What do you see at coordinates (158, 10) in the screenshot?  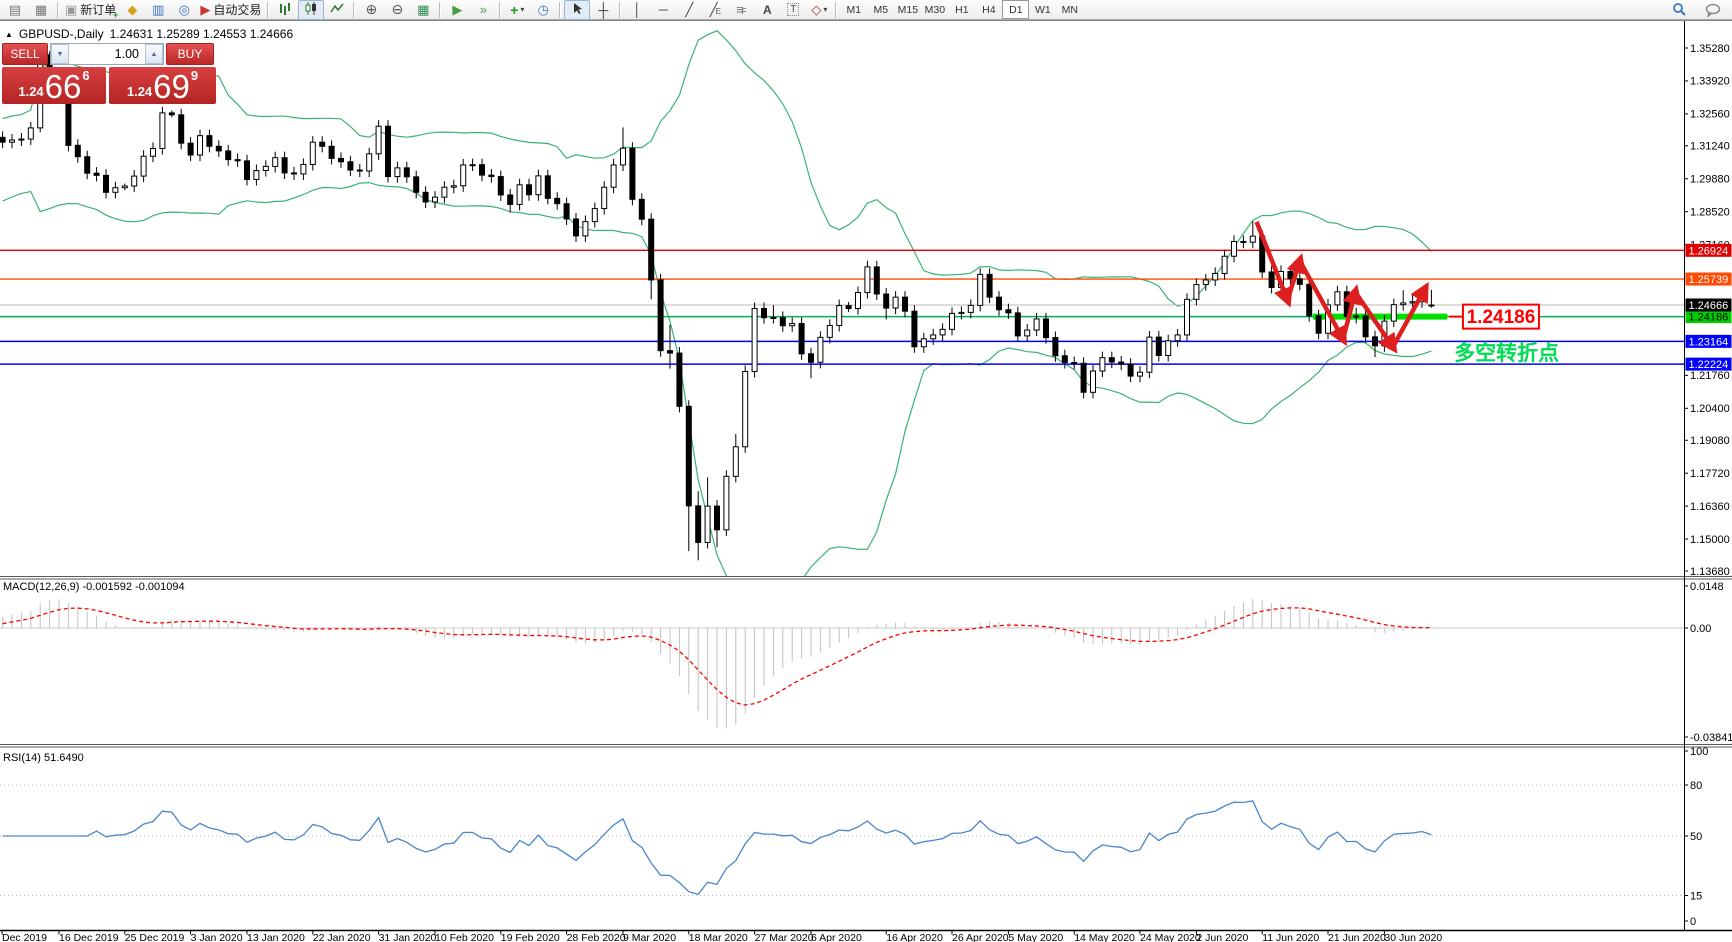 I see `terminal-icon: ▥` at bounding box center [158, 10].